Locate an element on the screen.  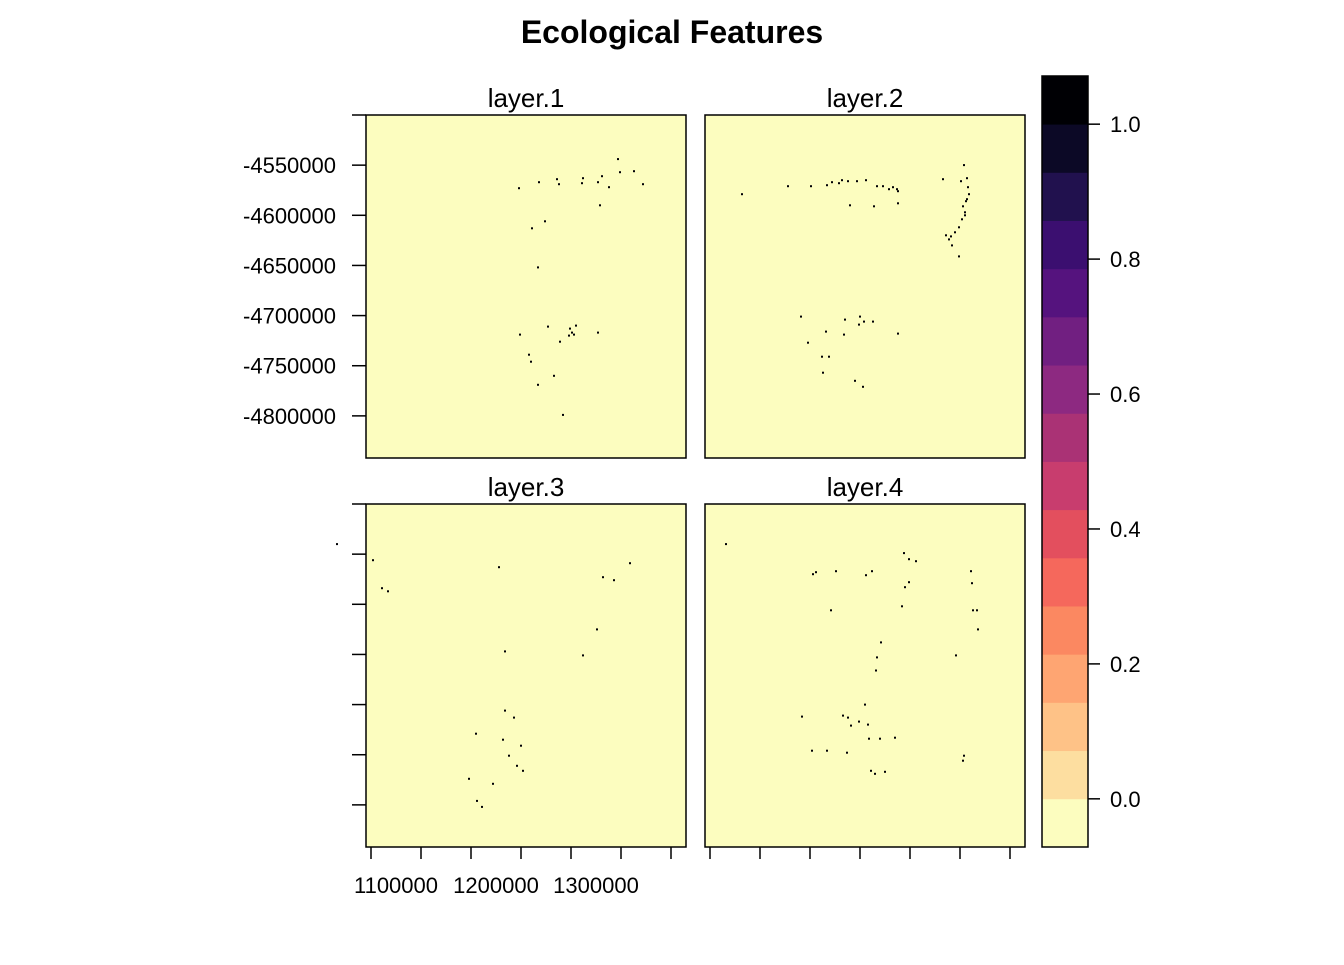
panel-title: layer.2 is located at coordinates (865, 98).